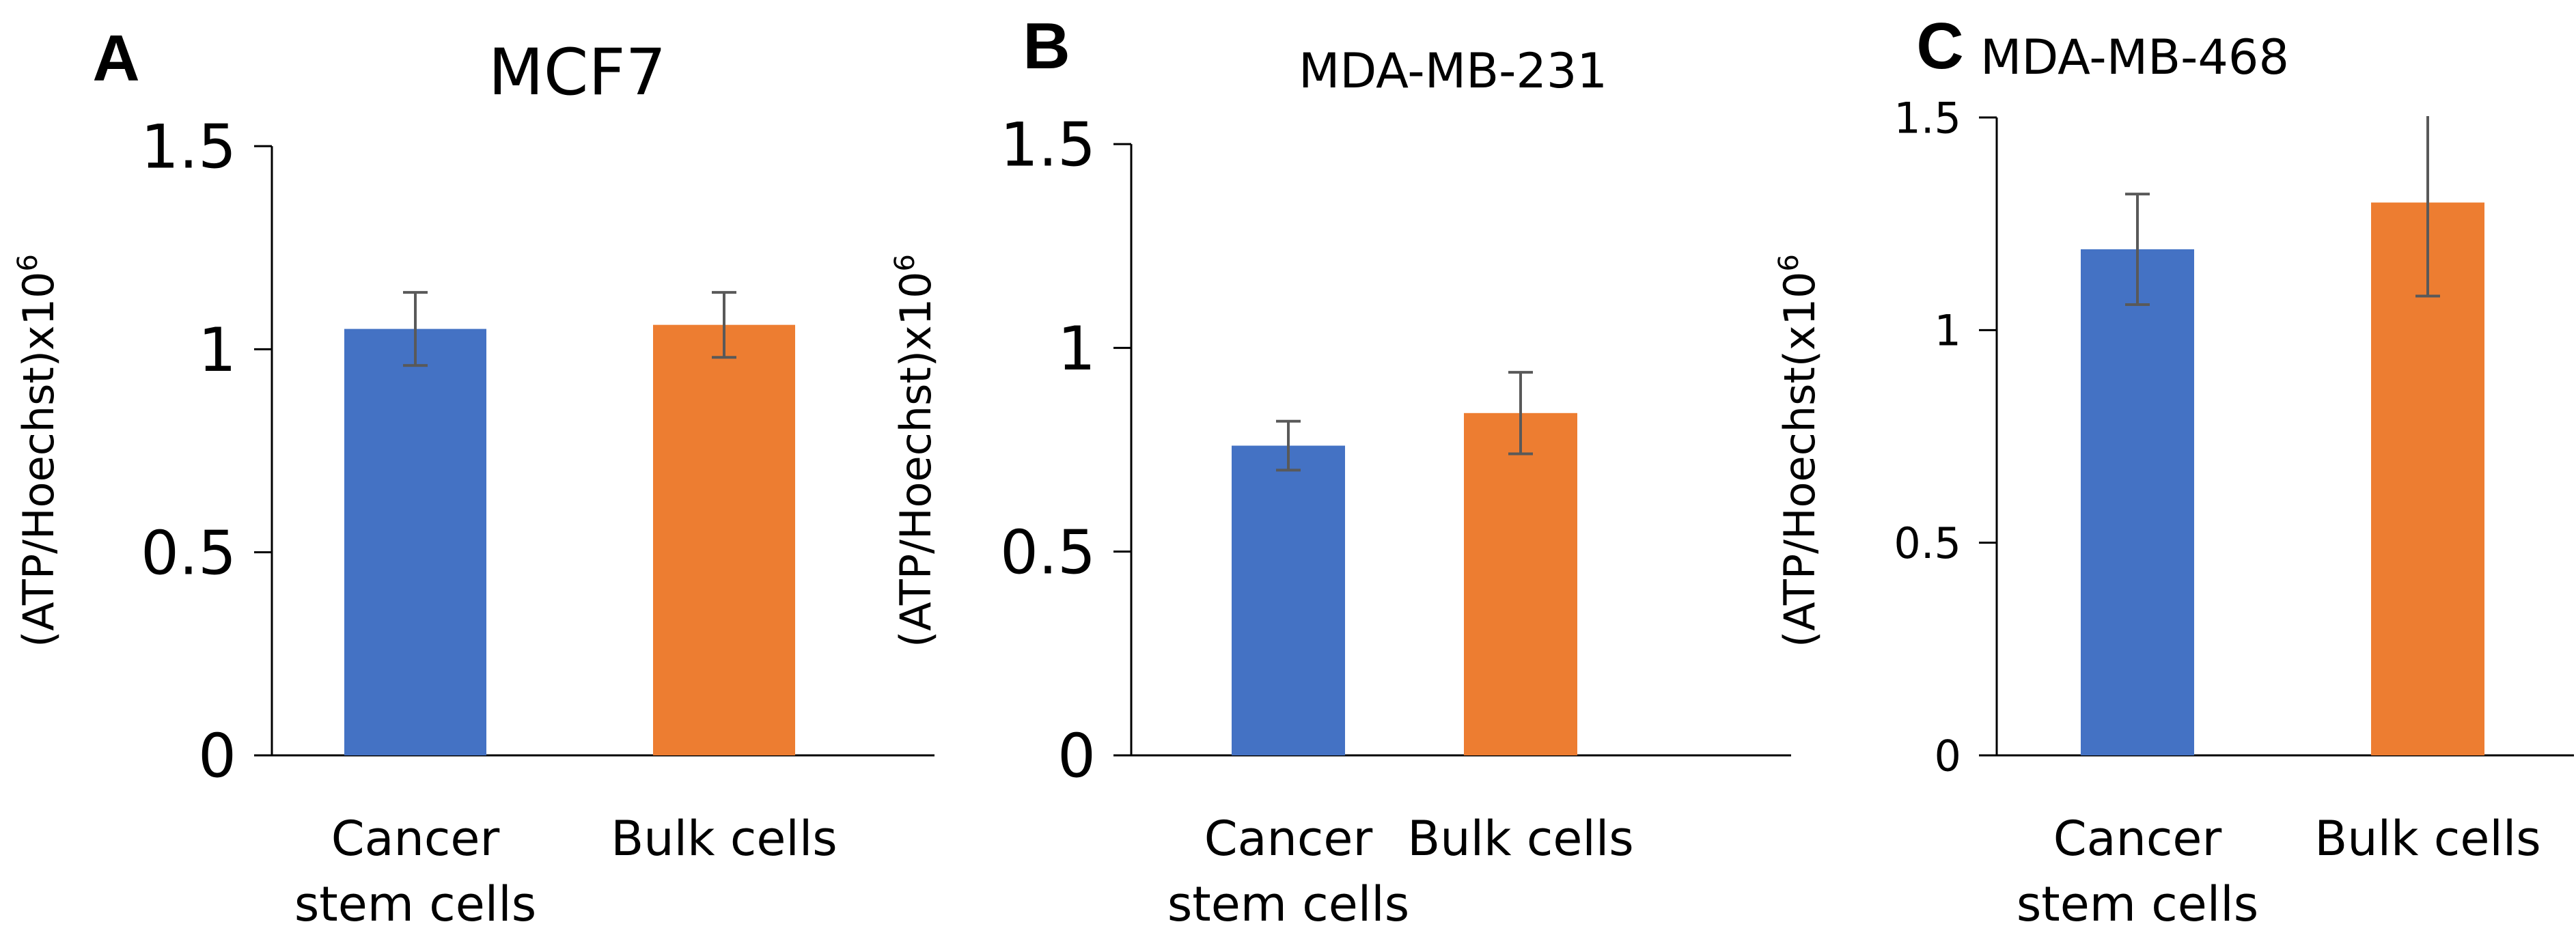 The width and height of the screenshot is (2576, 950). What do you see at coordinates (115, 58) in the screenshot?
I see `panel-letter: A` at bounding box center [115, 58].